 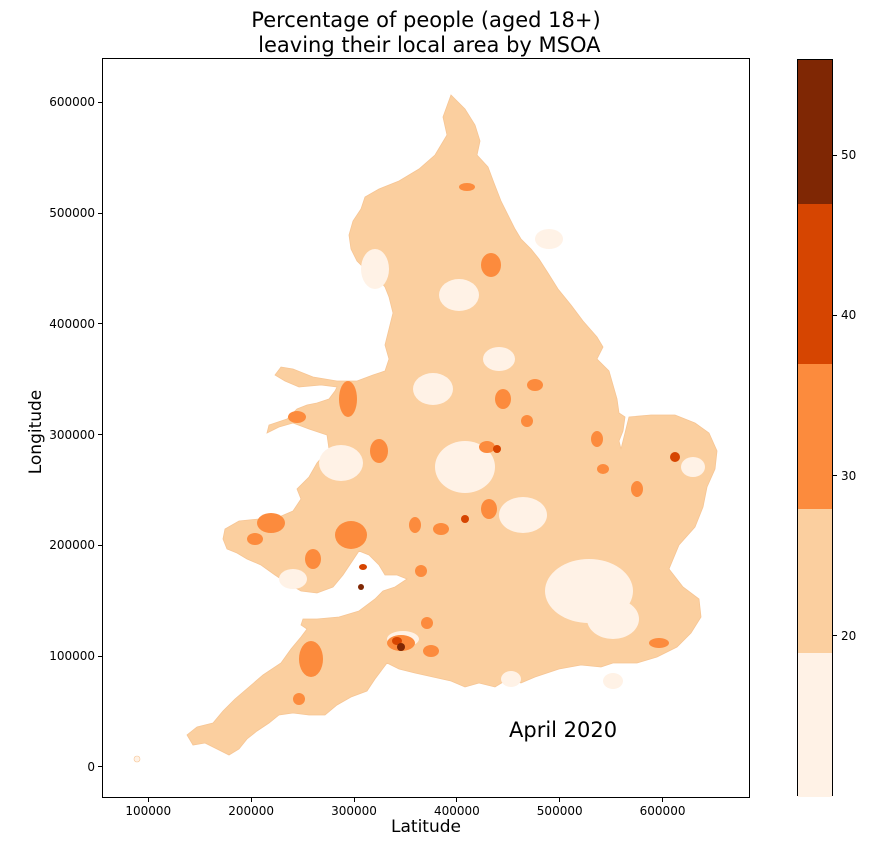 What do you see at coordinates (148, 811) in the screenshot?
I see `x-tick-label: 100000` at bounding box center [148, 811].